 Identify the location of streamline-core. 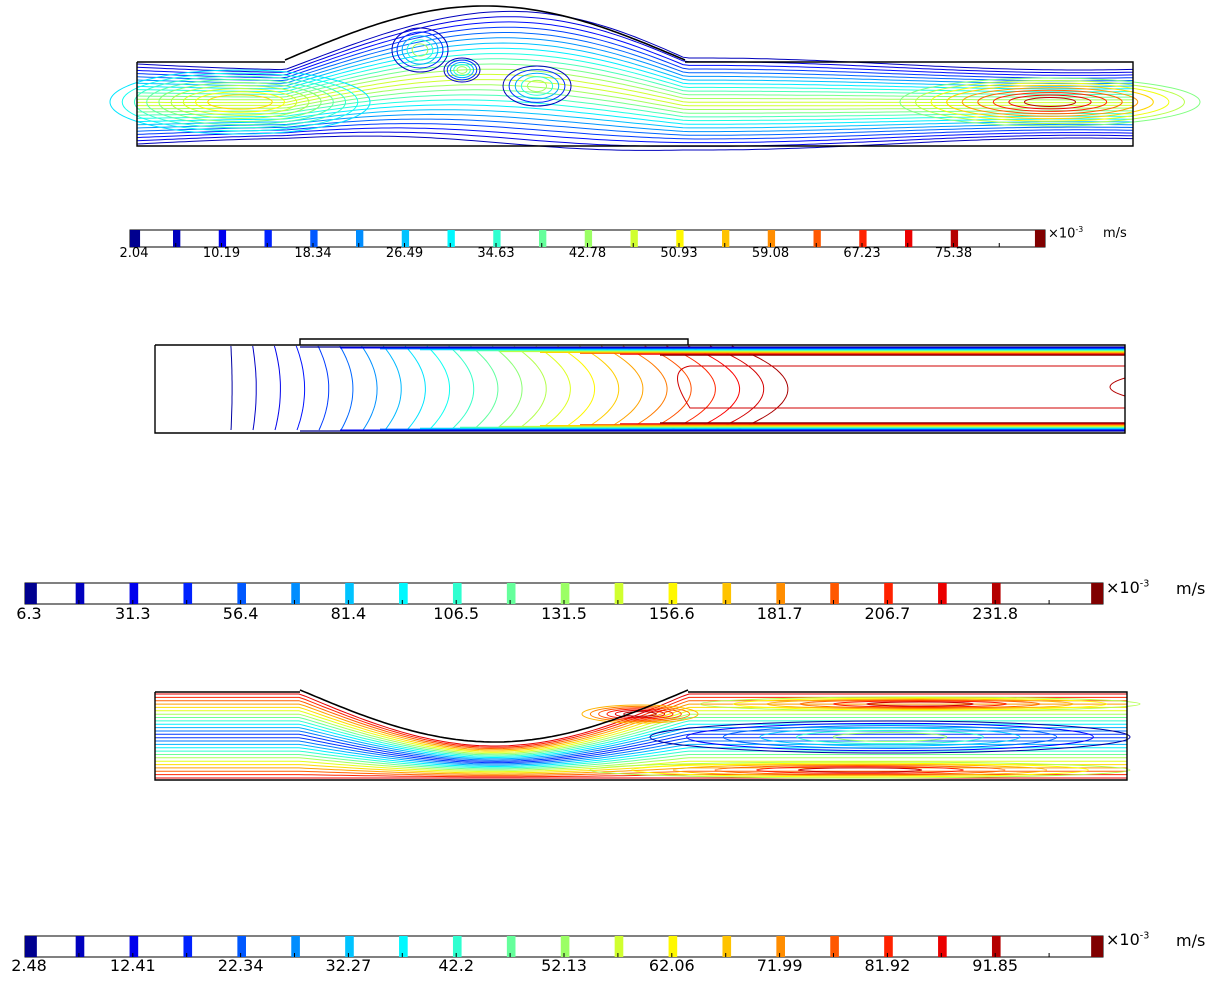
(901, 387).